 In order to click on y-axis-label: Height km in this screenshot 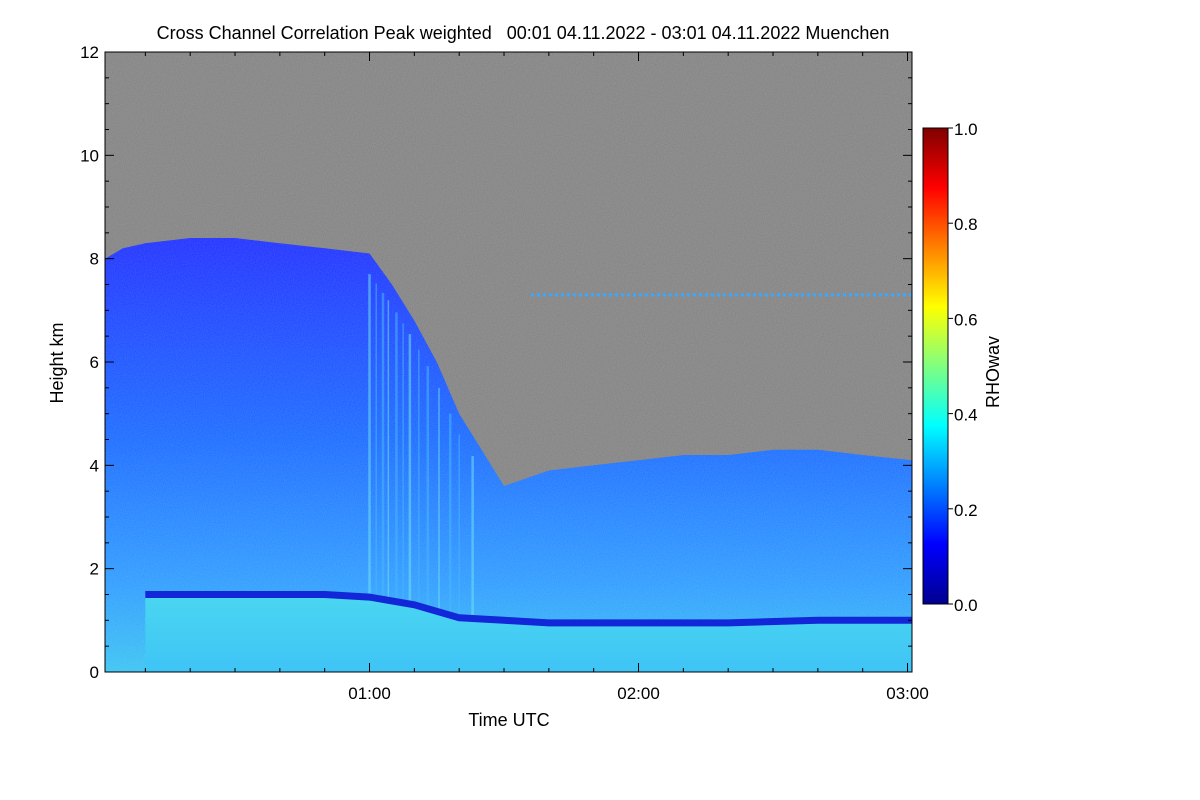, I will do `click(57, 362)`.